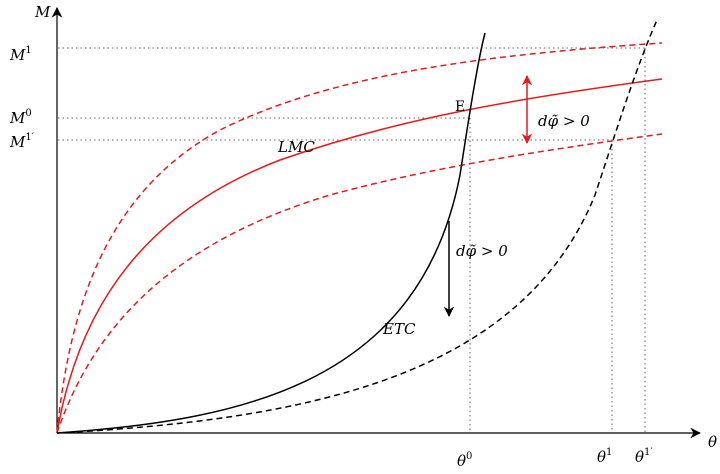  What do you see at coordinates (644, 456) in the screenshot?
I see `x-tick-theta1p: θ1′` at bounding box center [644, 456].